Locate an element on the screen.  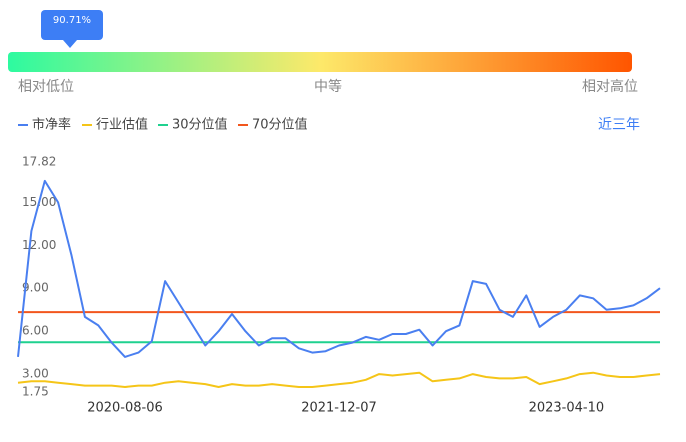
legend-label: 行业估值 is located at coordinates (122, 125).